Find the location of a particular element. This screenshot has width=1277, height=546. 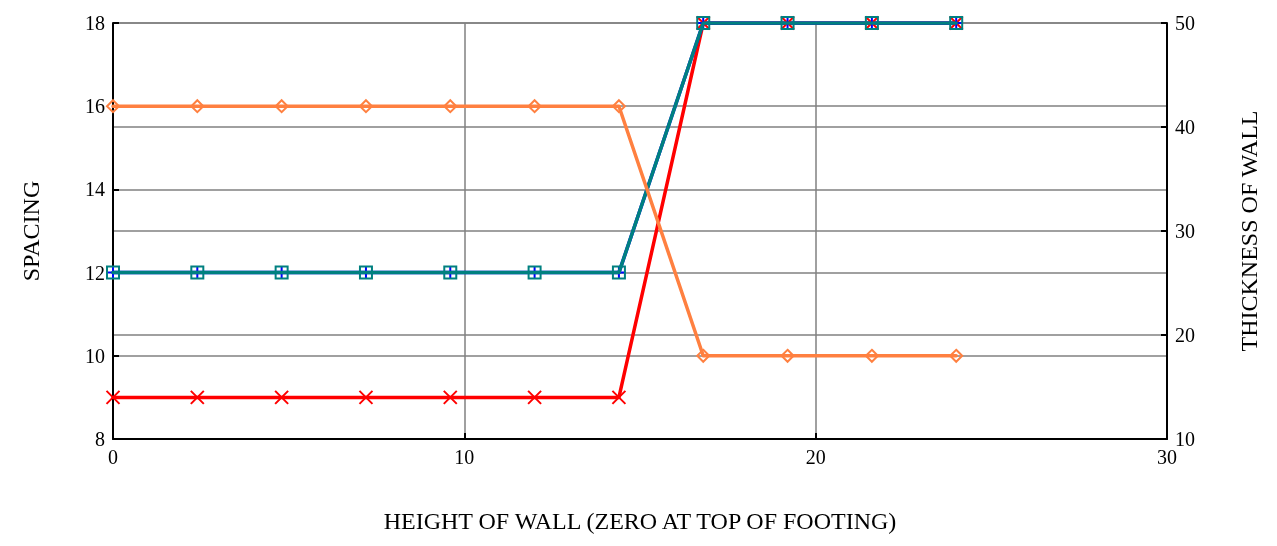

x-tick-label: 30 is located at coordinates (1167, 457).